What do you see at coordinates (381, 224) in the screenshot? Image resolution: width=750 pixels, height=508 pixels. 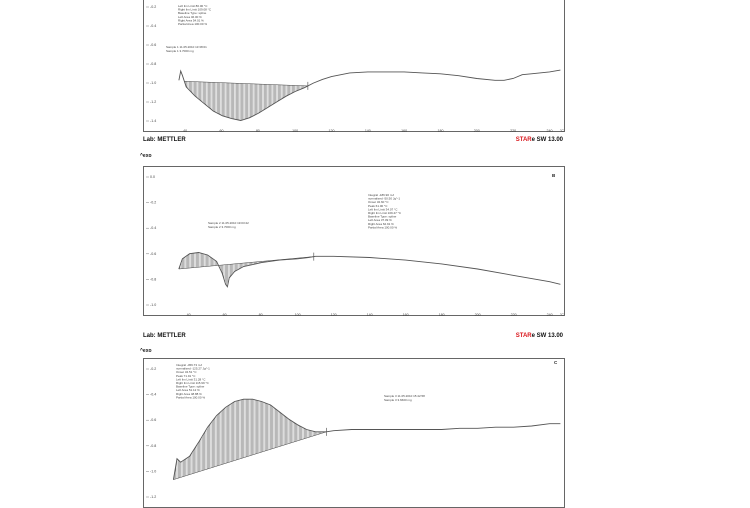 I see `annotation-line: Right Area 62.91 %` at bounding box center [381, 224].